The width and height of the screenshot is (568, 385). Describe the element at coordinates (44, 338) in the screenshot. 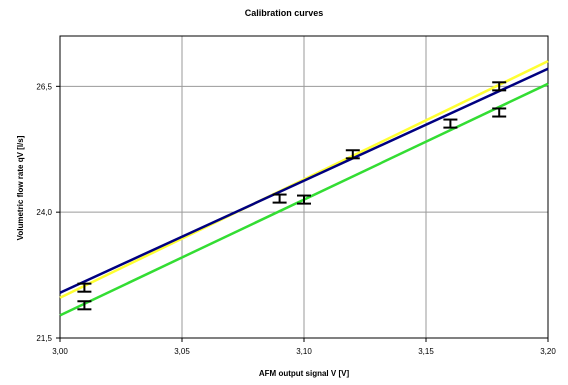

I see `y-tick-label: 21,5` at that location.